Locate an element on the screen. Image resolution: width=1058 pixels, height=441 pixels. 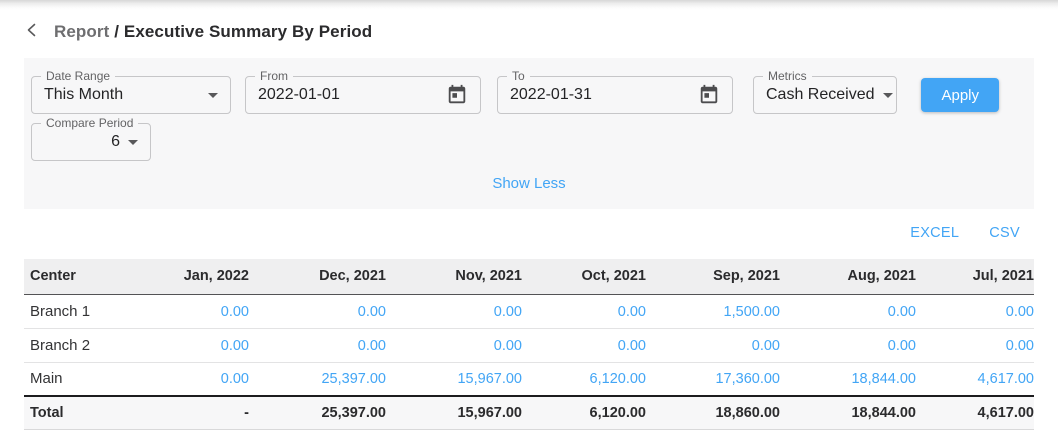
show-less-row: Show Less is located at coordinates (529, 187).